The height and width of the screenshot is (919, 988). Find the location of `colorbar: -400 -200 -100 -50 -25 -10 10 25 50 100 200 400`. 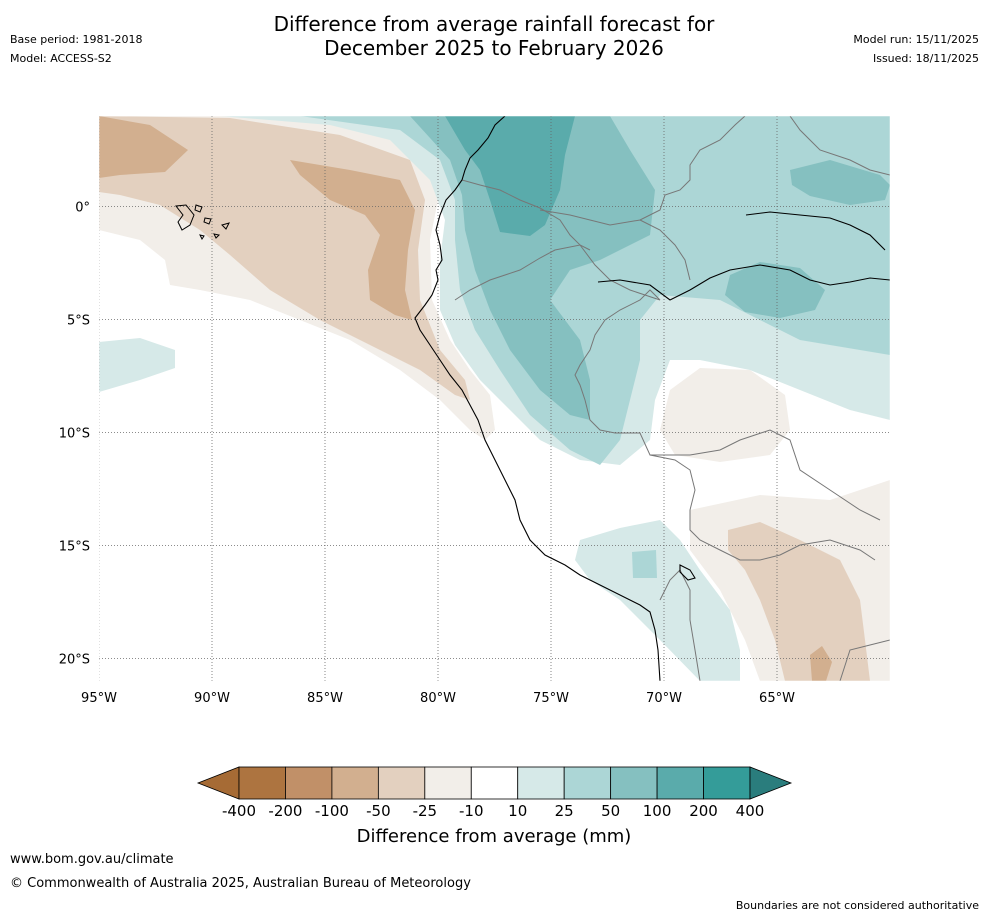

colorbar: -400 -200 -100 -50 -25 -10 10 25 50 100 200 400 is located at coordinates (494, 793).